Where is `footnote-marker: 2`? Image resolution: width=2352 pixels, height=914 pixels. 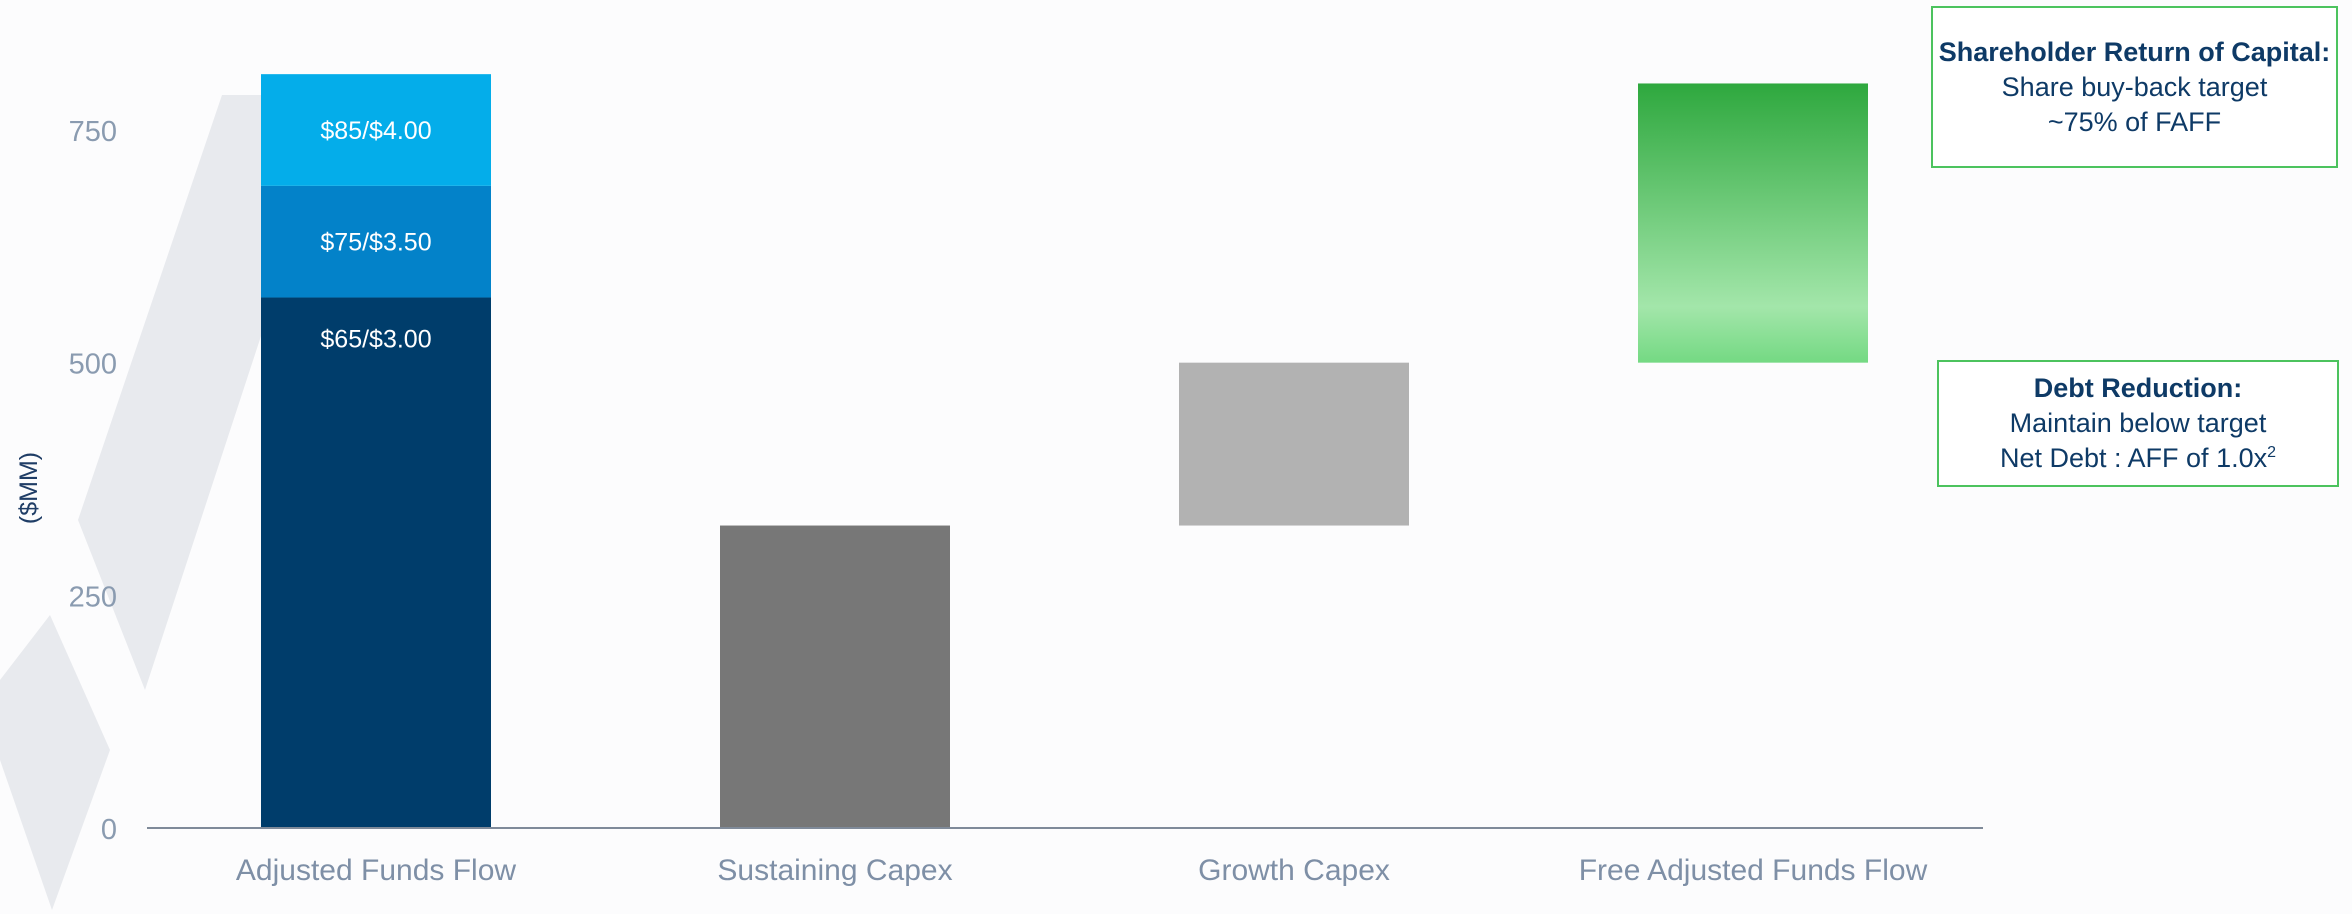 footnote-marker: 2 is located at coordinates (2272, 452).